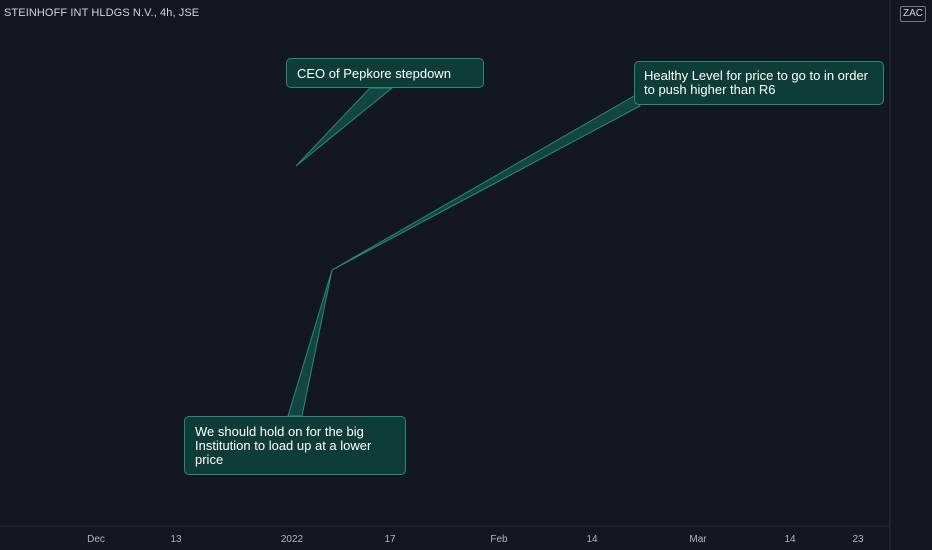 This screenshot has height=550, width=932. What do you see at coordinates (390, 539) in the screenshot?
I see `time-tick-label: 17` at bounding box center [390, 539].